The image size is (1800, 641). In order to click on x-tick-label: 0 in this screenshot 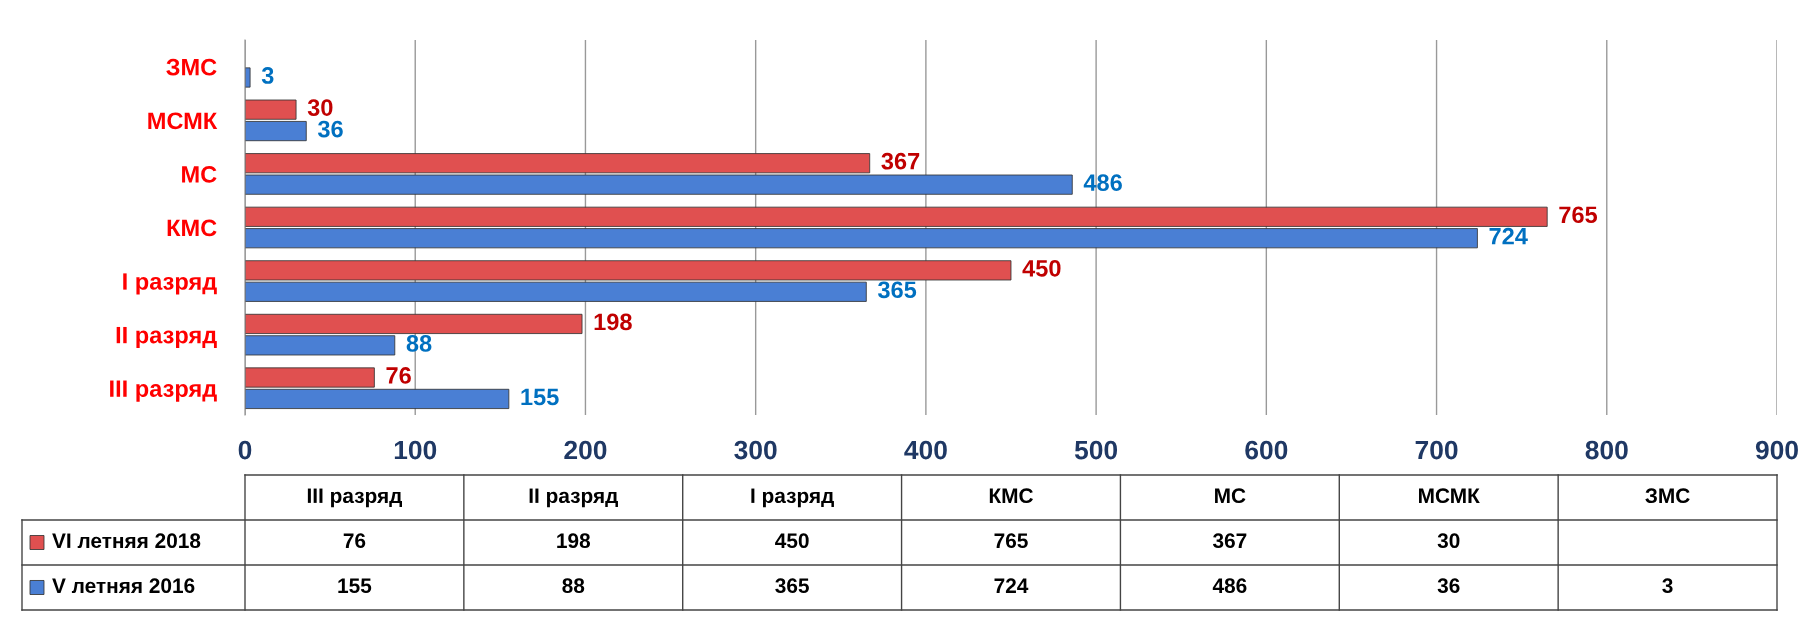, I will do `click(245, 450)`.